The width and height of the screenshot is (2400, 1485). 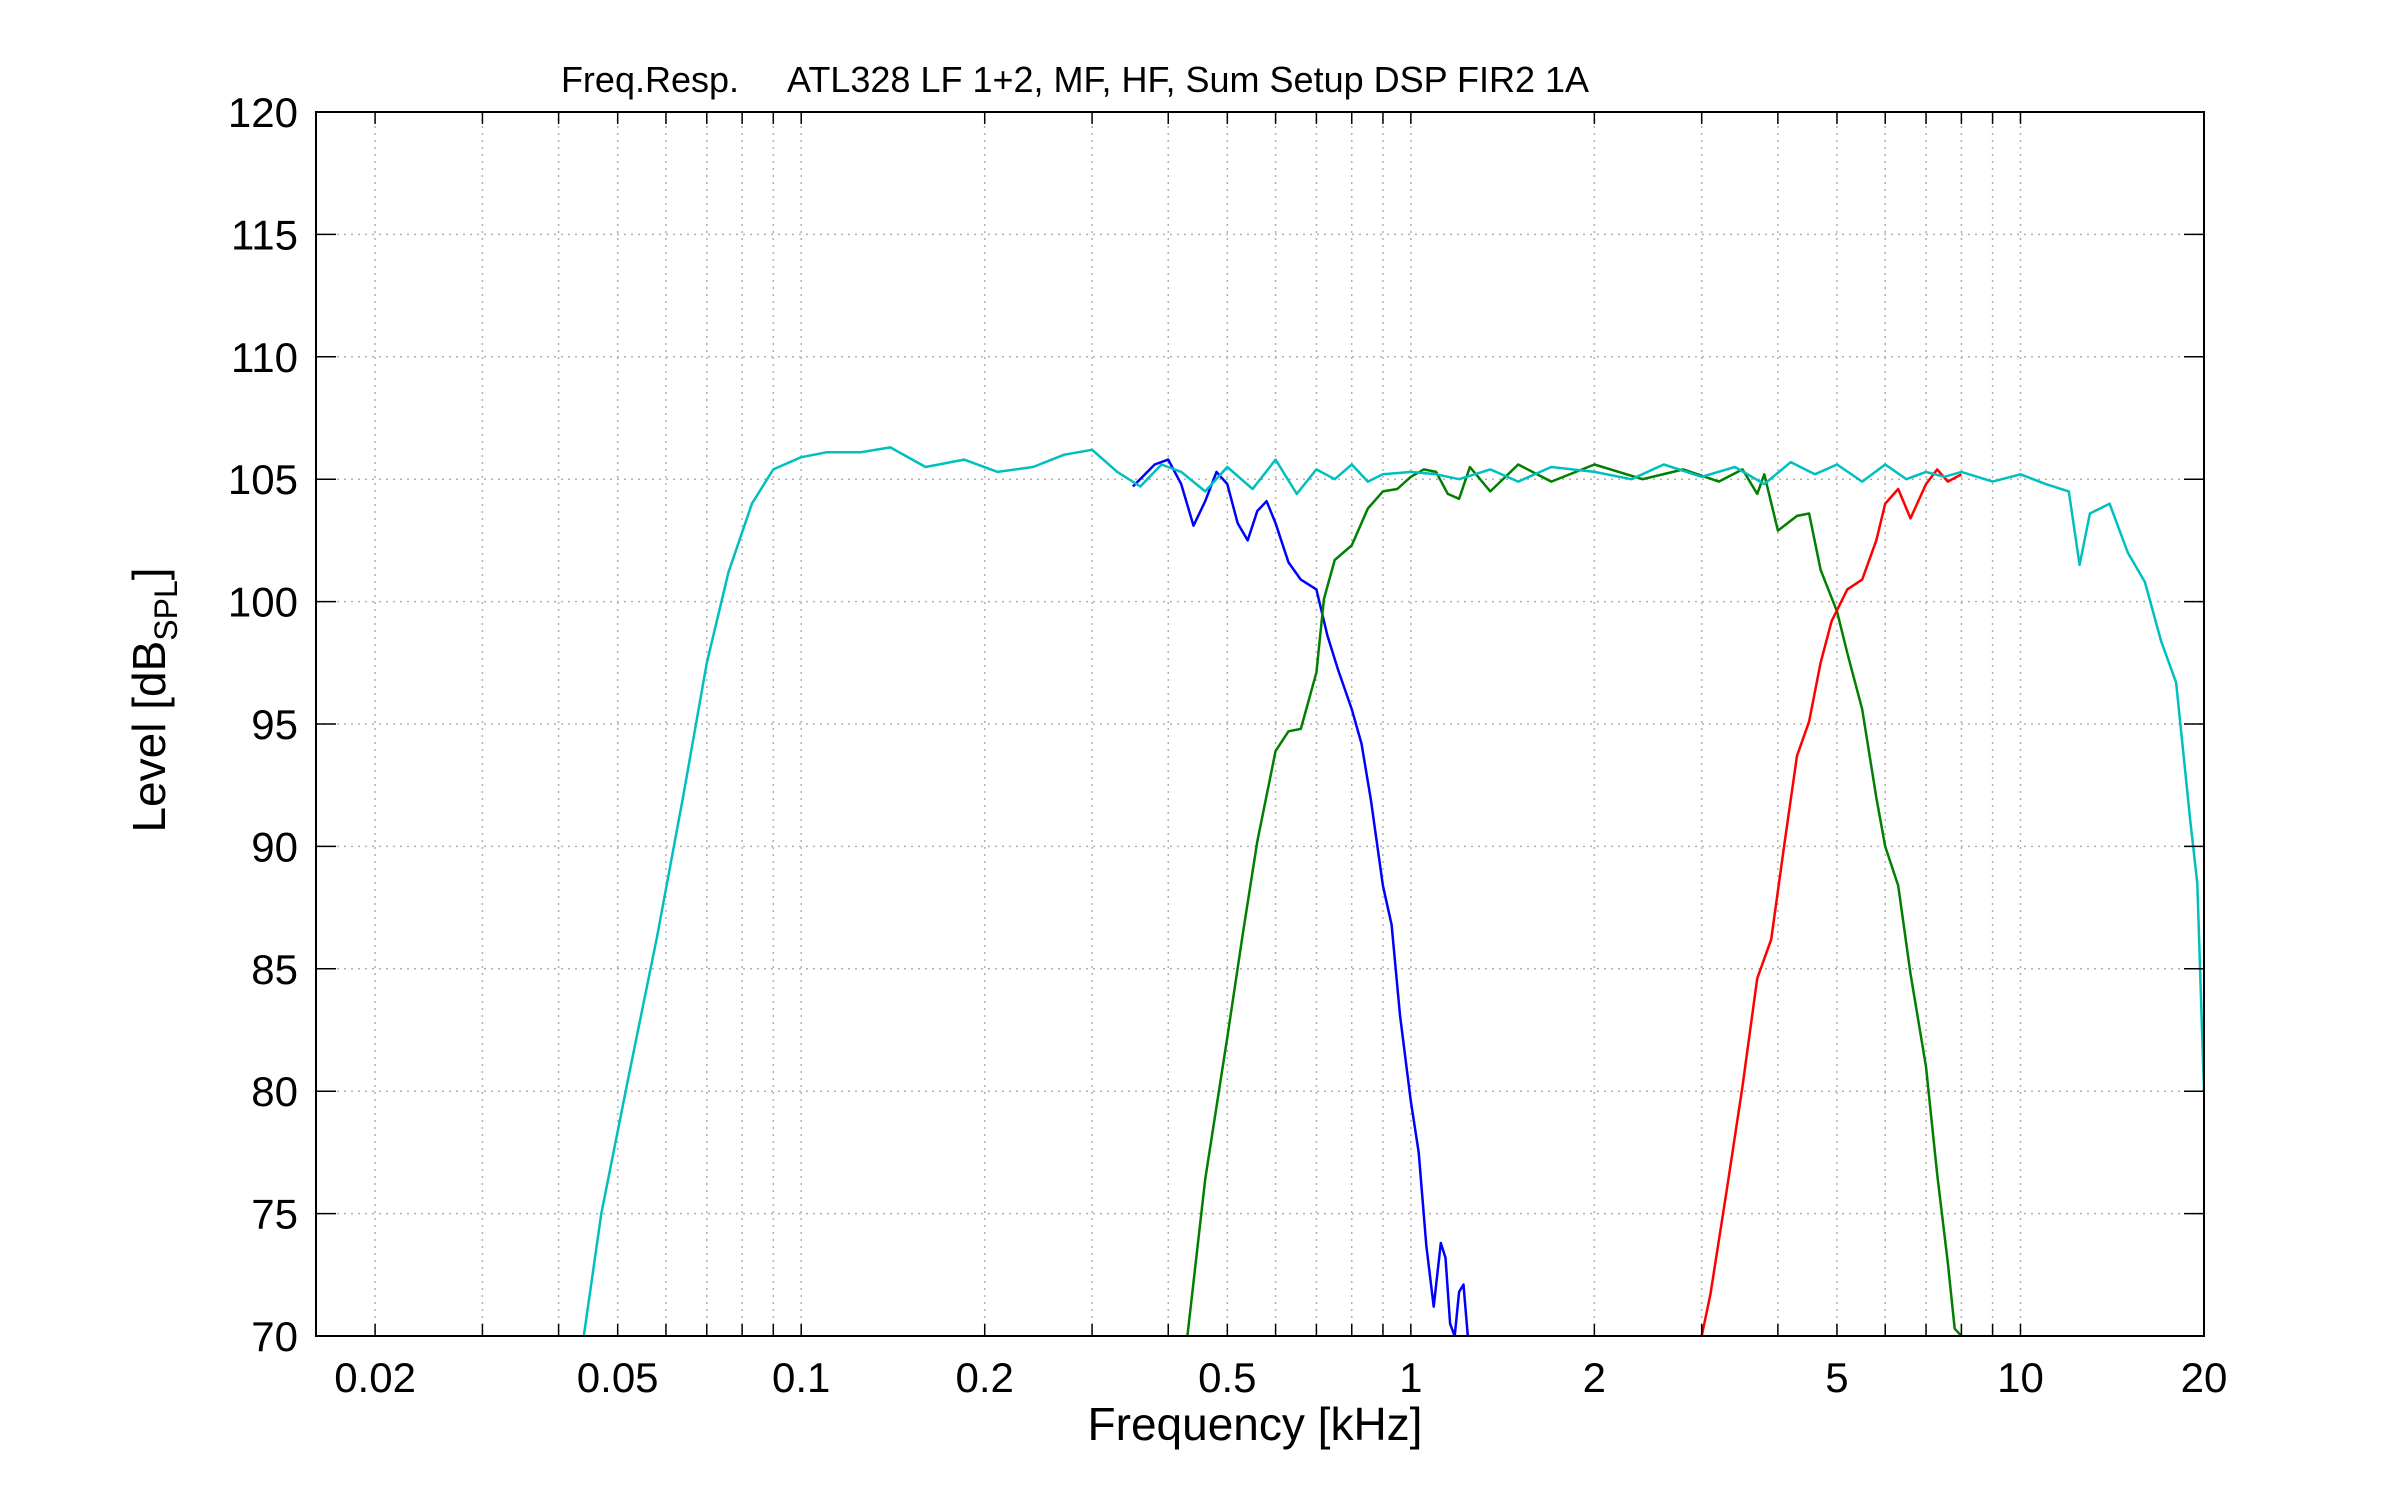 I want to click on x-tick-label: 0.5, so click(x=1227, y=1377).